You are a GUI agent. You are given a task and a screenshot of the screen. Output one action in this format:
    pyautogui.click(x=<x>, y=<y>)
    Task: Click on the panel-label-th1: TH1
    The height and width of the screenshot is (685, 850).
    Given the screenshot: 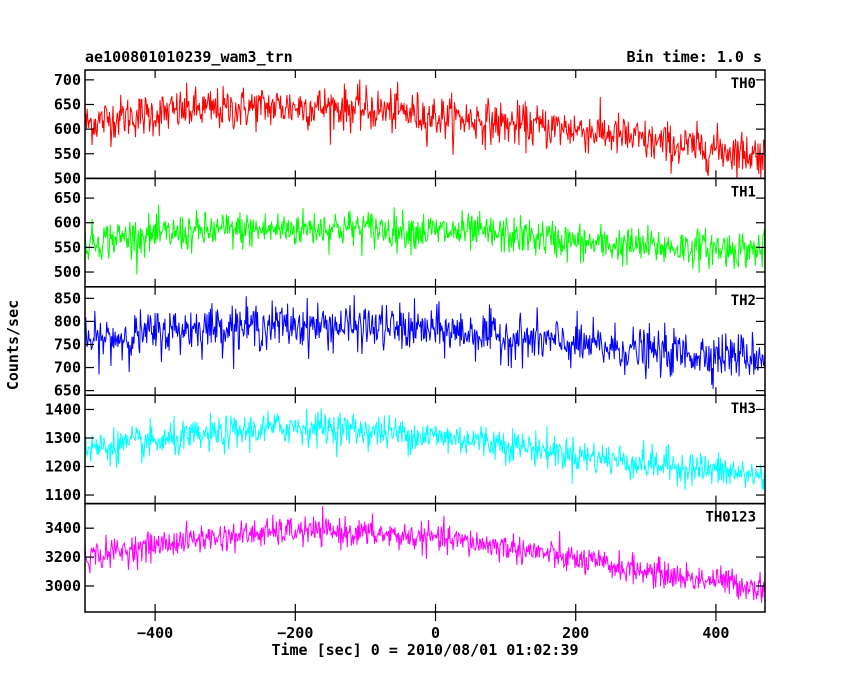 What is the action you would take?
    pyautogui.click(x=743, y=192)
    